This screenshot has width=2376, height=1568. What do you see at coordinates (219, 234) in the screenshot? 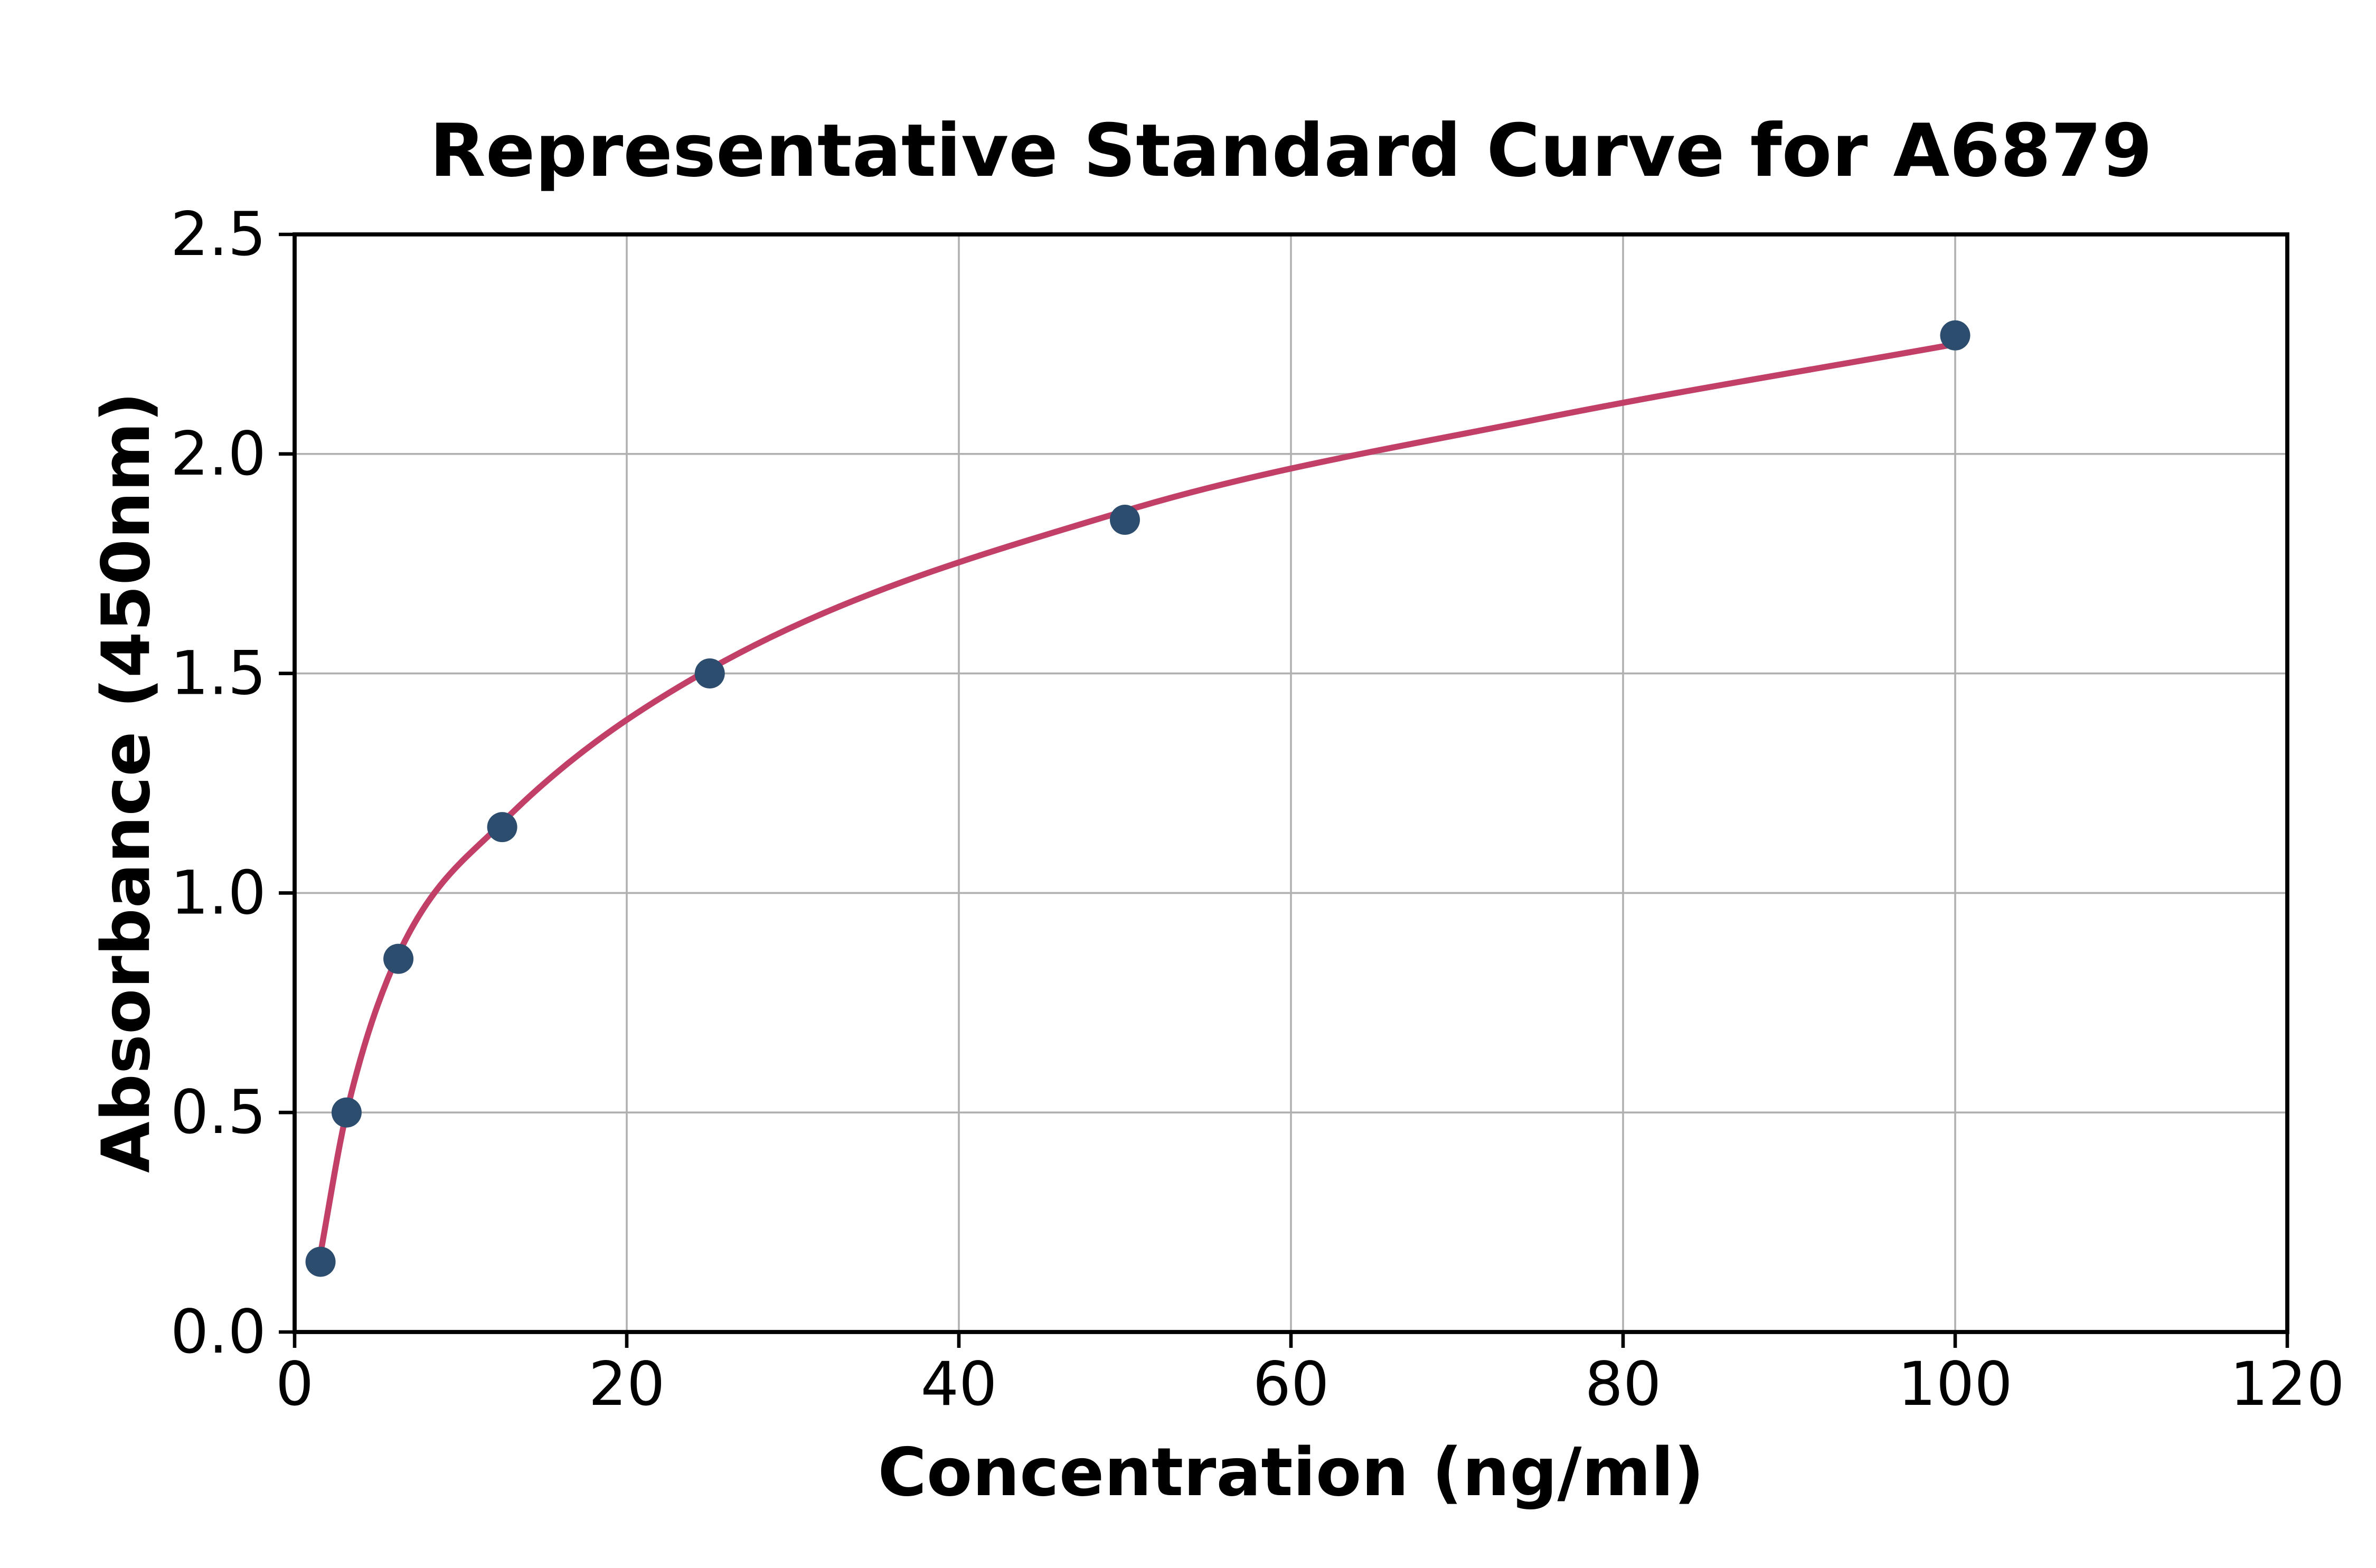
I see `y-tick-label: 2.5` at bounding box center [219, 234].